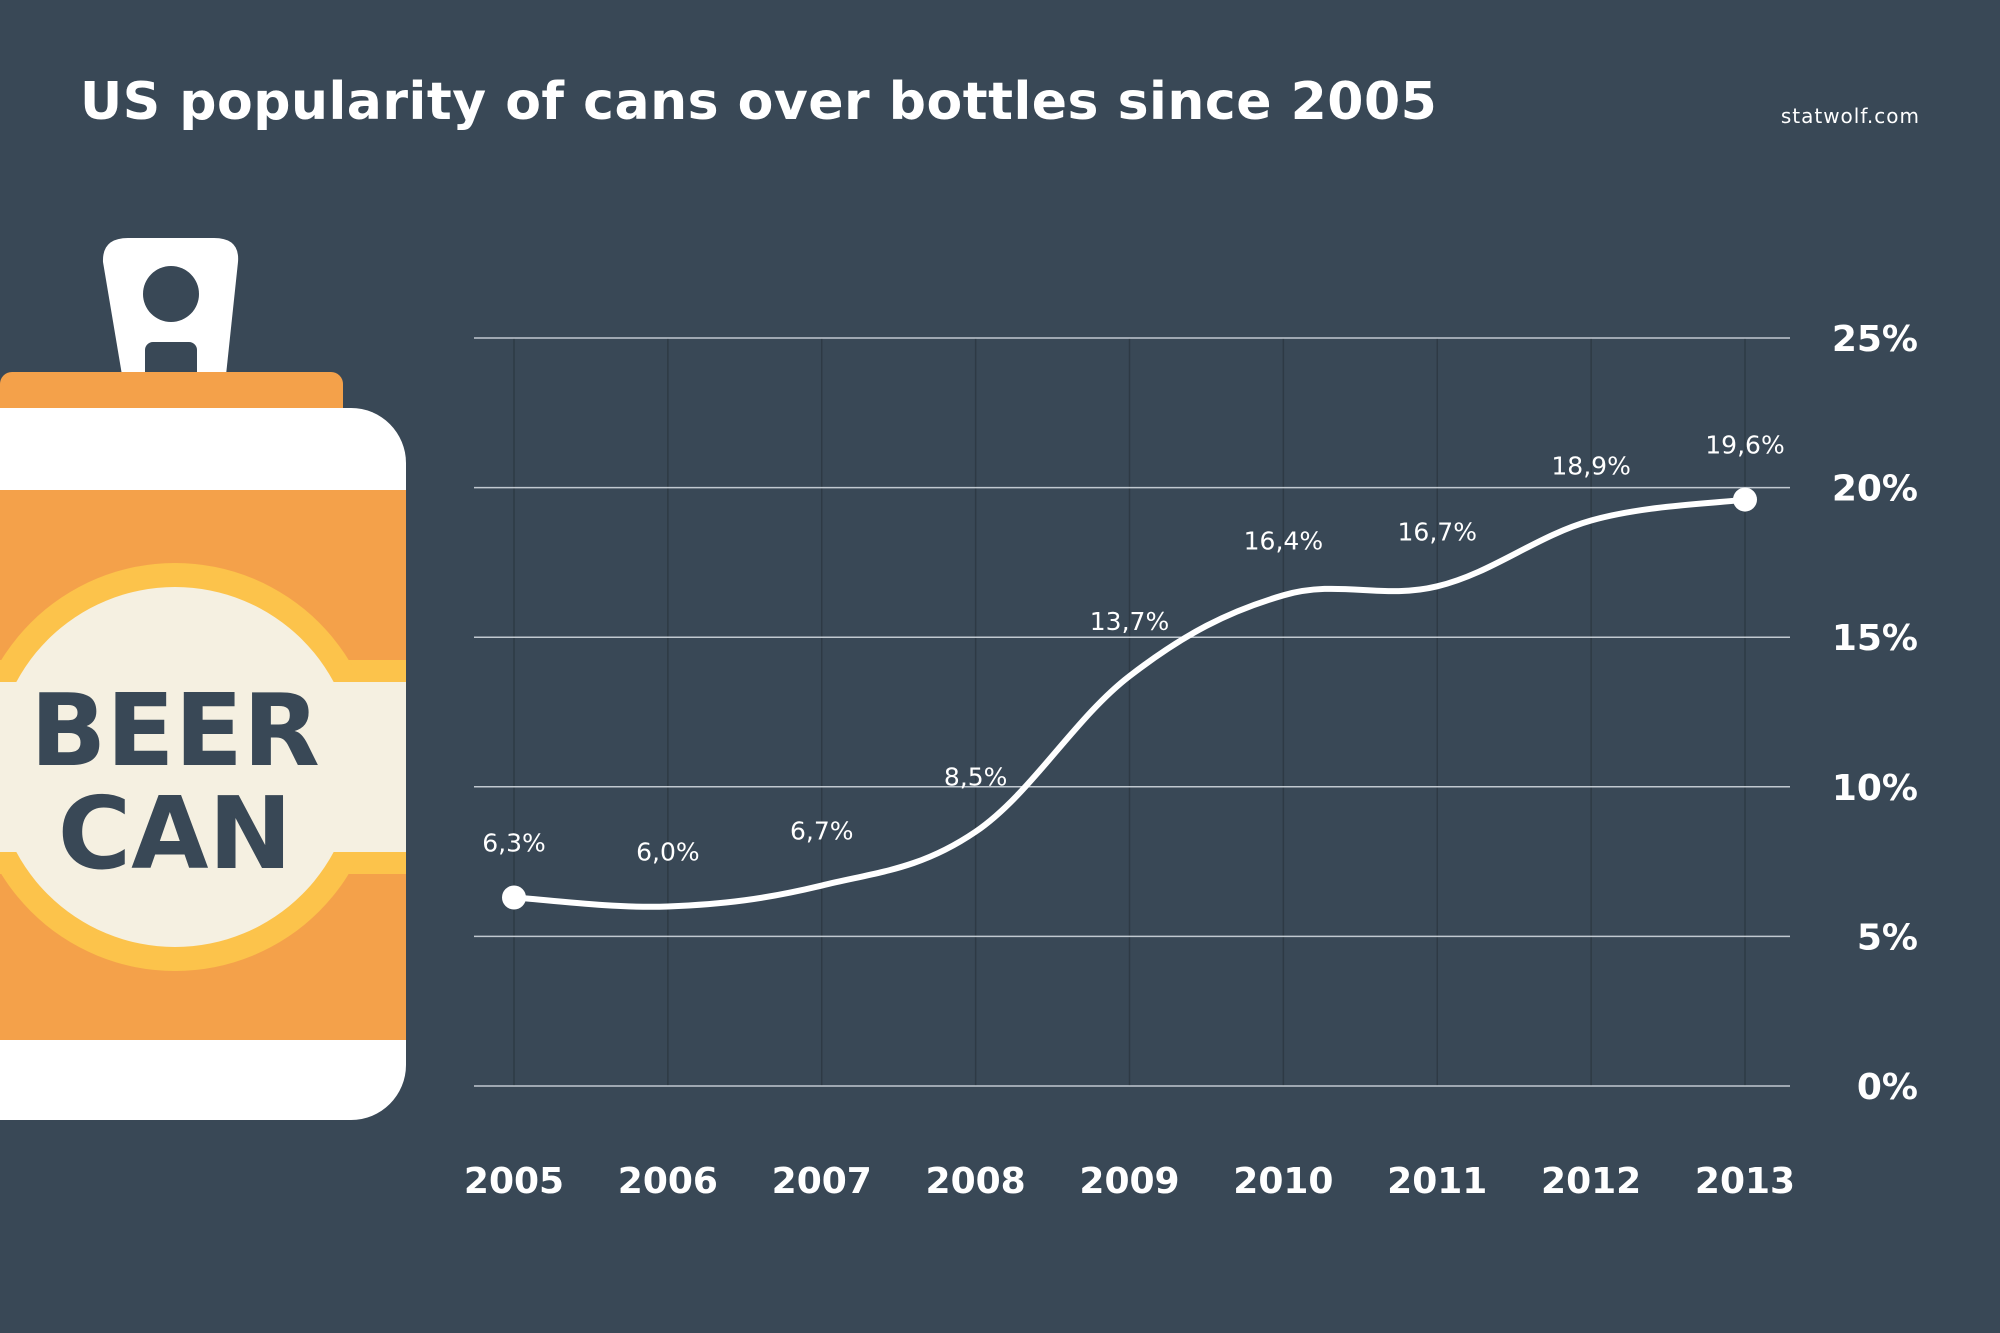 The width and height of the screenshot is (2000, 1333). What do you see at coordinates (514, 843) in the screenshot?
I see `data-label: 6,3%` at bounding box center [514, 843].